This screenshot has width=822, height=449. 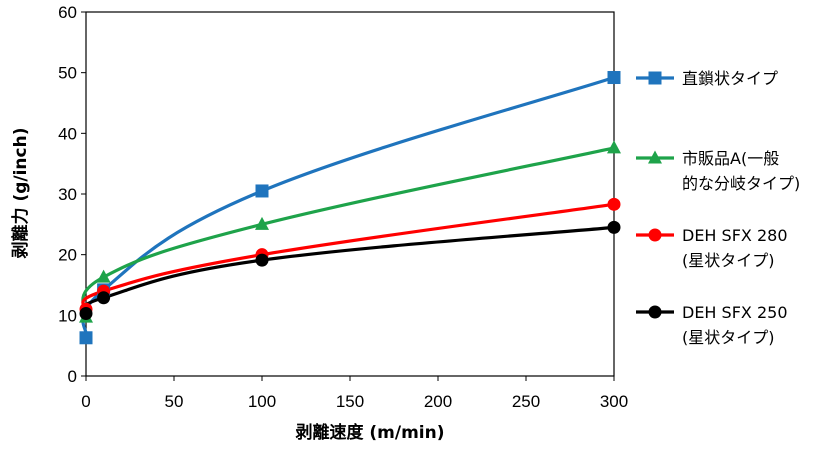 I want to click on x-tick-label: 150, so click(x=350, y=401).